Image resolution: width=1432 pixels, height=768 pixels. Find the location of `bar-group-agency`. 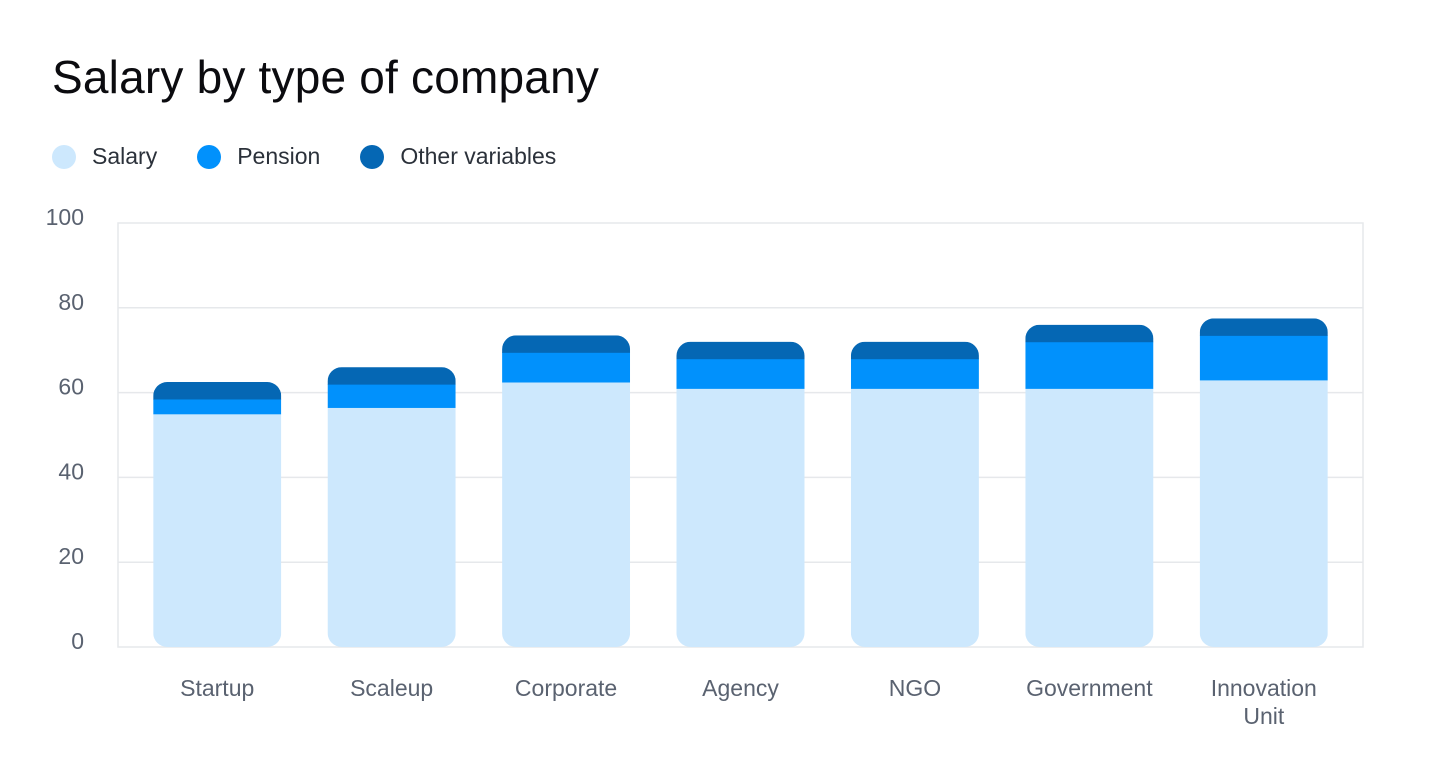

bar-group-agency is located at coordinates (740, 494).